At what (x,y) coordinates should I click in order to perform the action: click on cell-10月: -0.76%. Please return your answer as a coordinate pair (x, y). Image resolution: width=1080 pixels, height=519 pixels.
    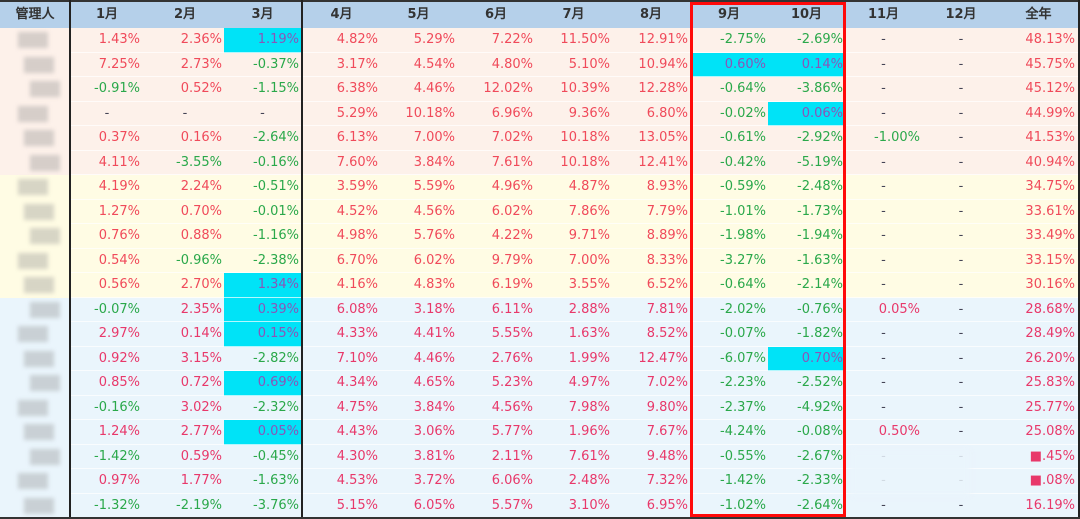
    Looking at the image, I should click on (820, 309).